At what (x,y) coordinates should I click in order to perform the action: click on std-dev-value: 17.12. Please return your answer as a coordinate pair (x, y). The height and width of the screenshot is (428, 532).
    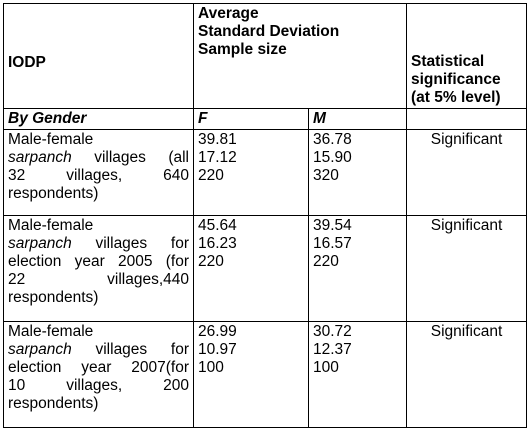
    Looking at the image, I should click on (217, 157).